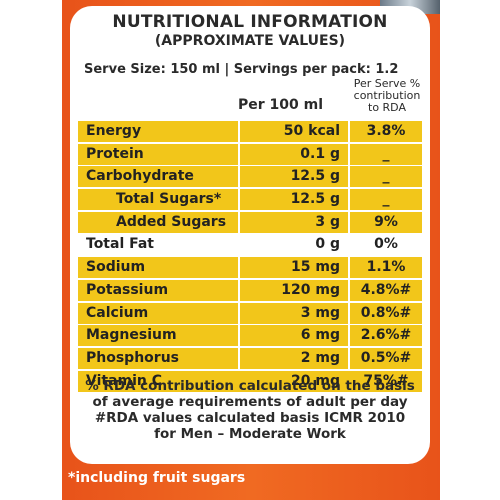  Describe the element at coordinates (116, 267) in the screenshot. I see `nutrient-name: Sodium` at that location.